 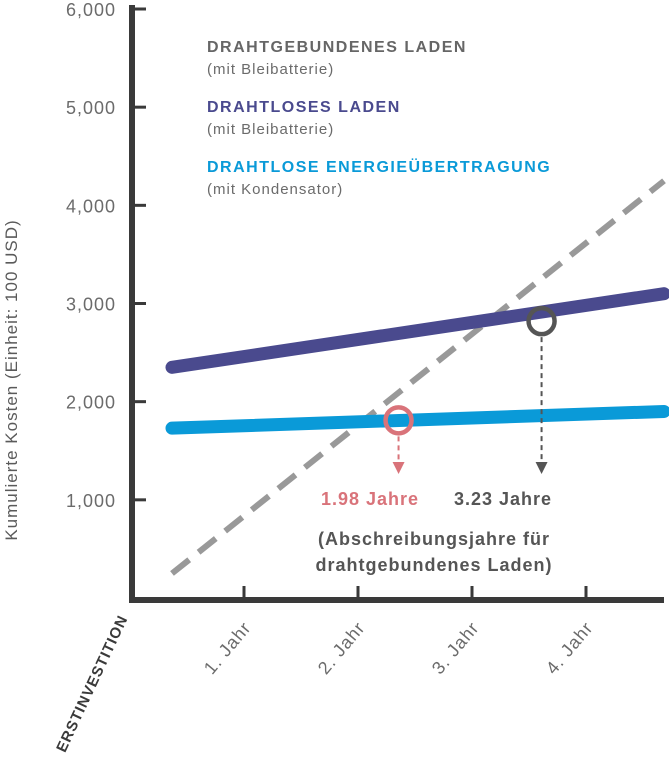 What do you see at coordinates (341, 648) in the screenshot?
I see `x-tick-label: 2. Jahr` at bounding box center [341, 648].